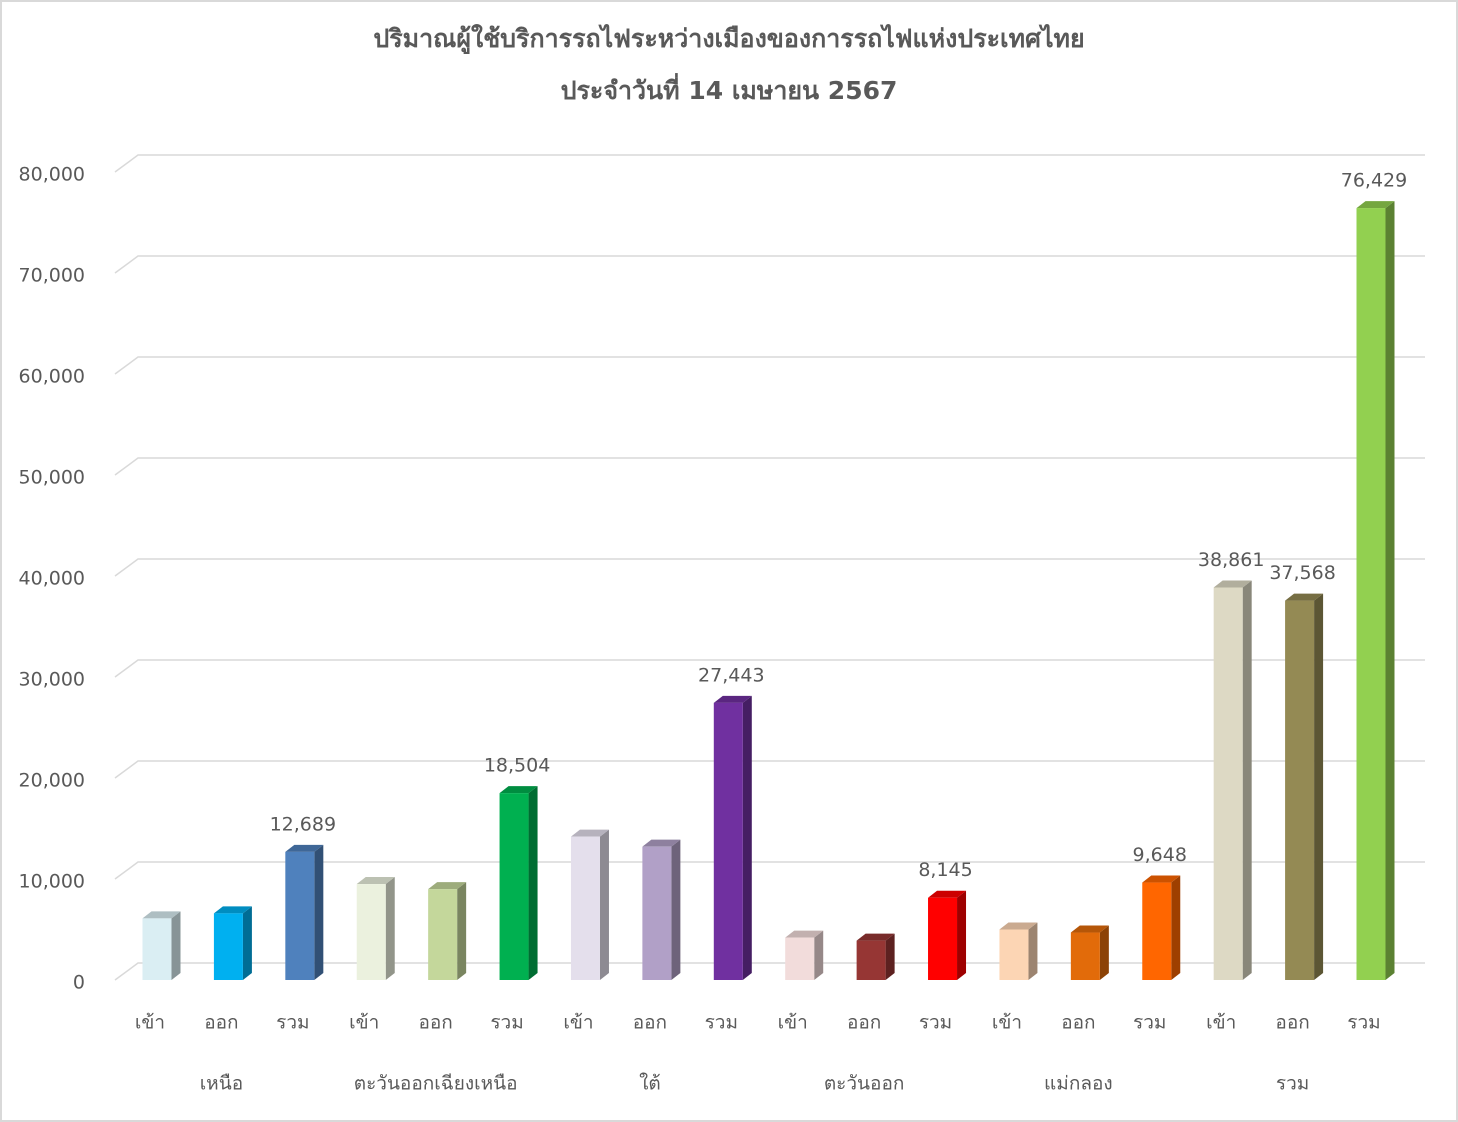 The height and width of the screenshot is (1122, 1458). Describe the element at coordinates (52, 579) in the screenshot. I see `y-tick-label: 40,000` at that location.